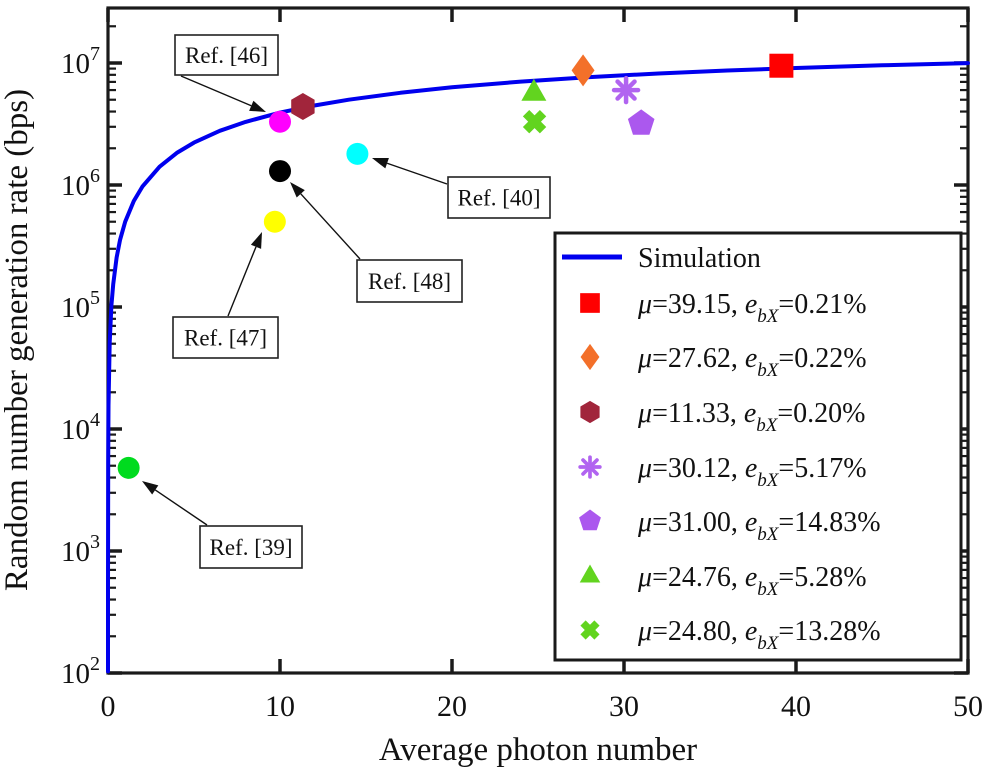 The image size is (988, 781). I want to click on marker-triangle, so click(534, 89).